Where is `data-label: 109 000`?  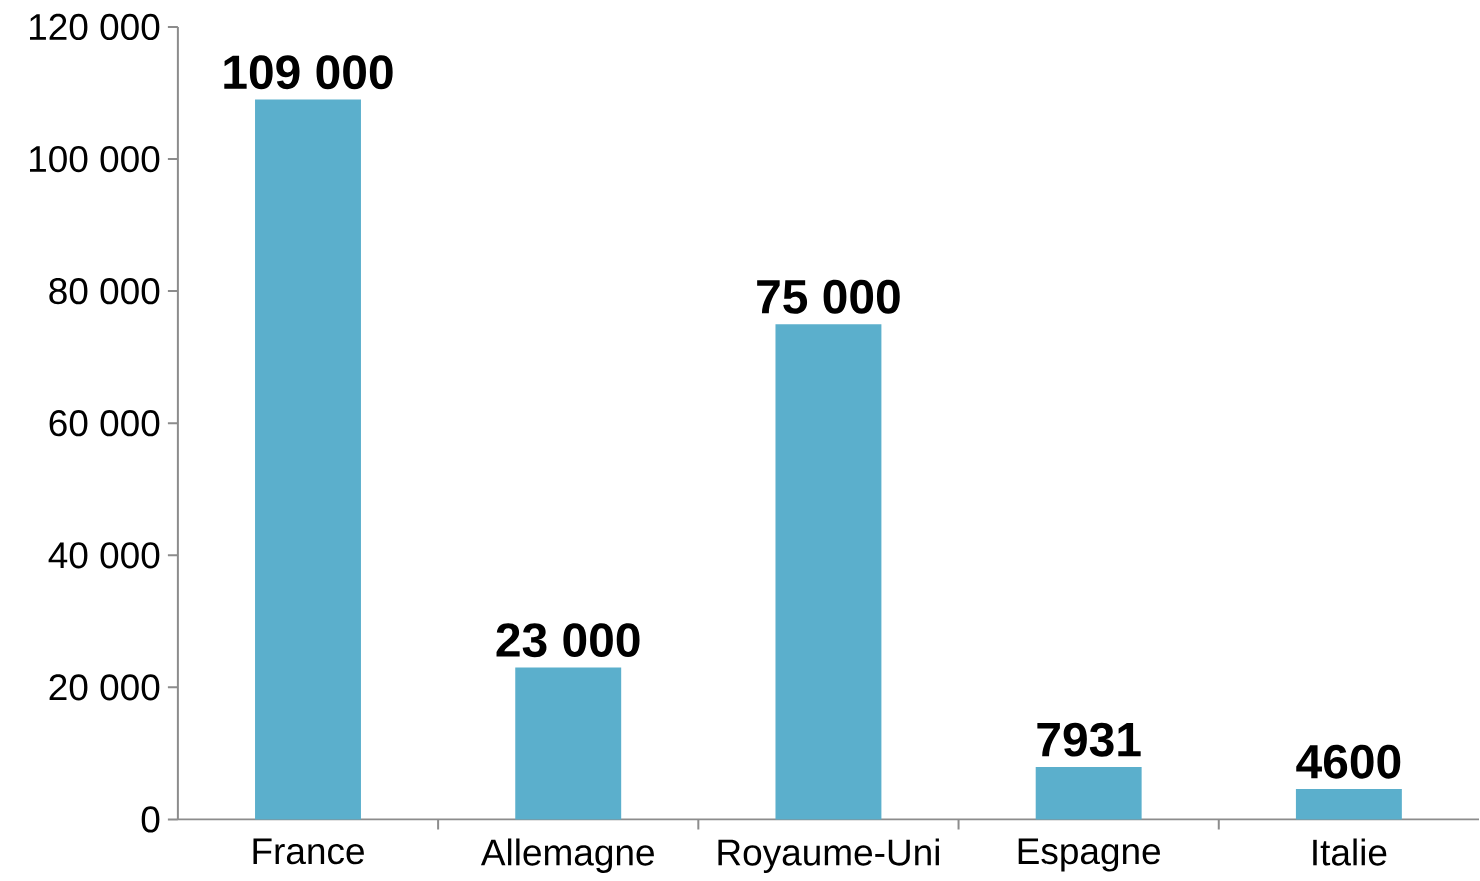 data-label: 109 000 is located at coordinates (308, 72).